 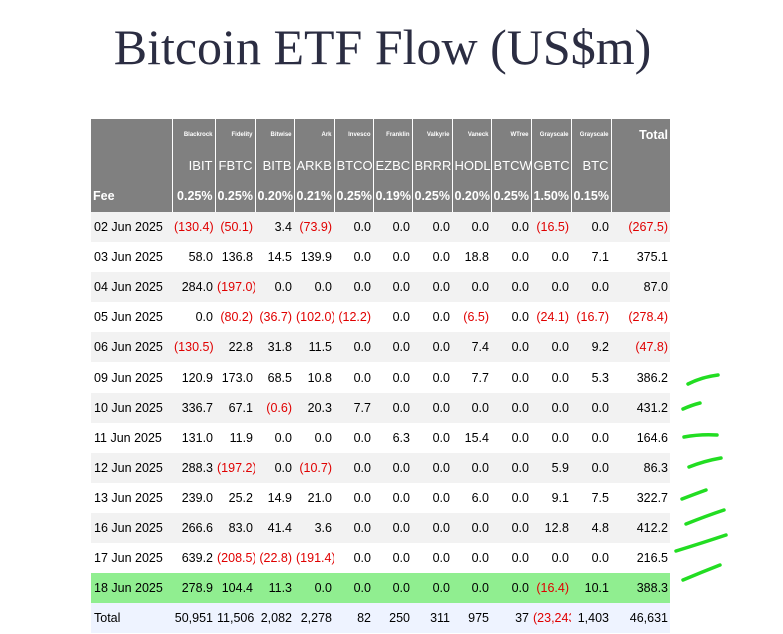 I want to click on flow-value: (16.5), so click(x=551, y=227).